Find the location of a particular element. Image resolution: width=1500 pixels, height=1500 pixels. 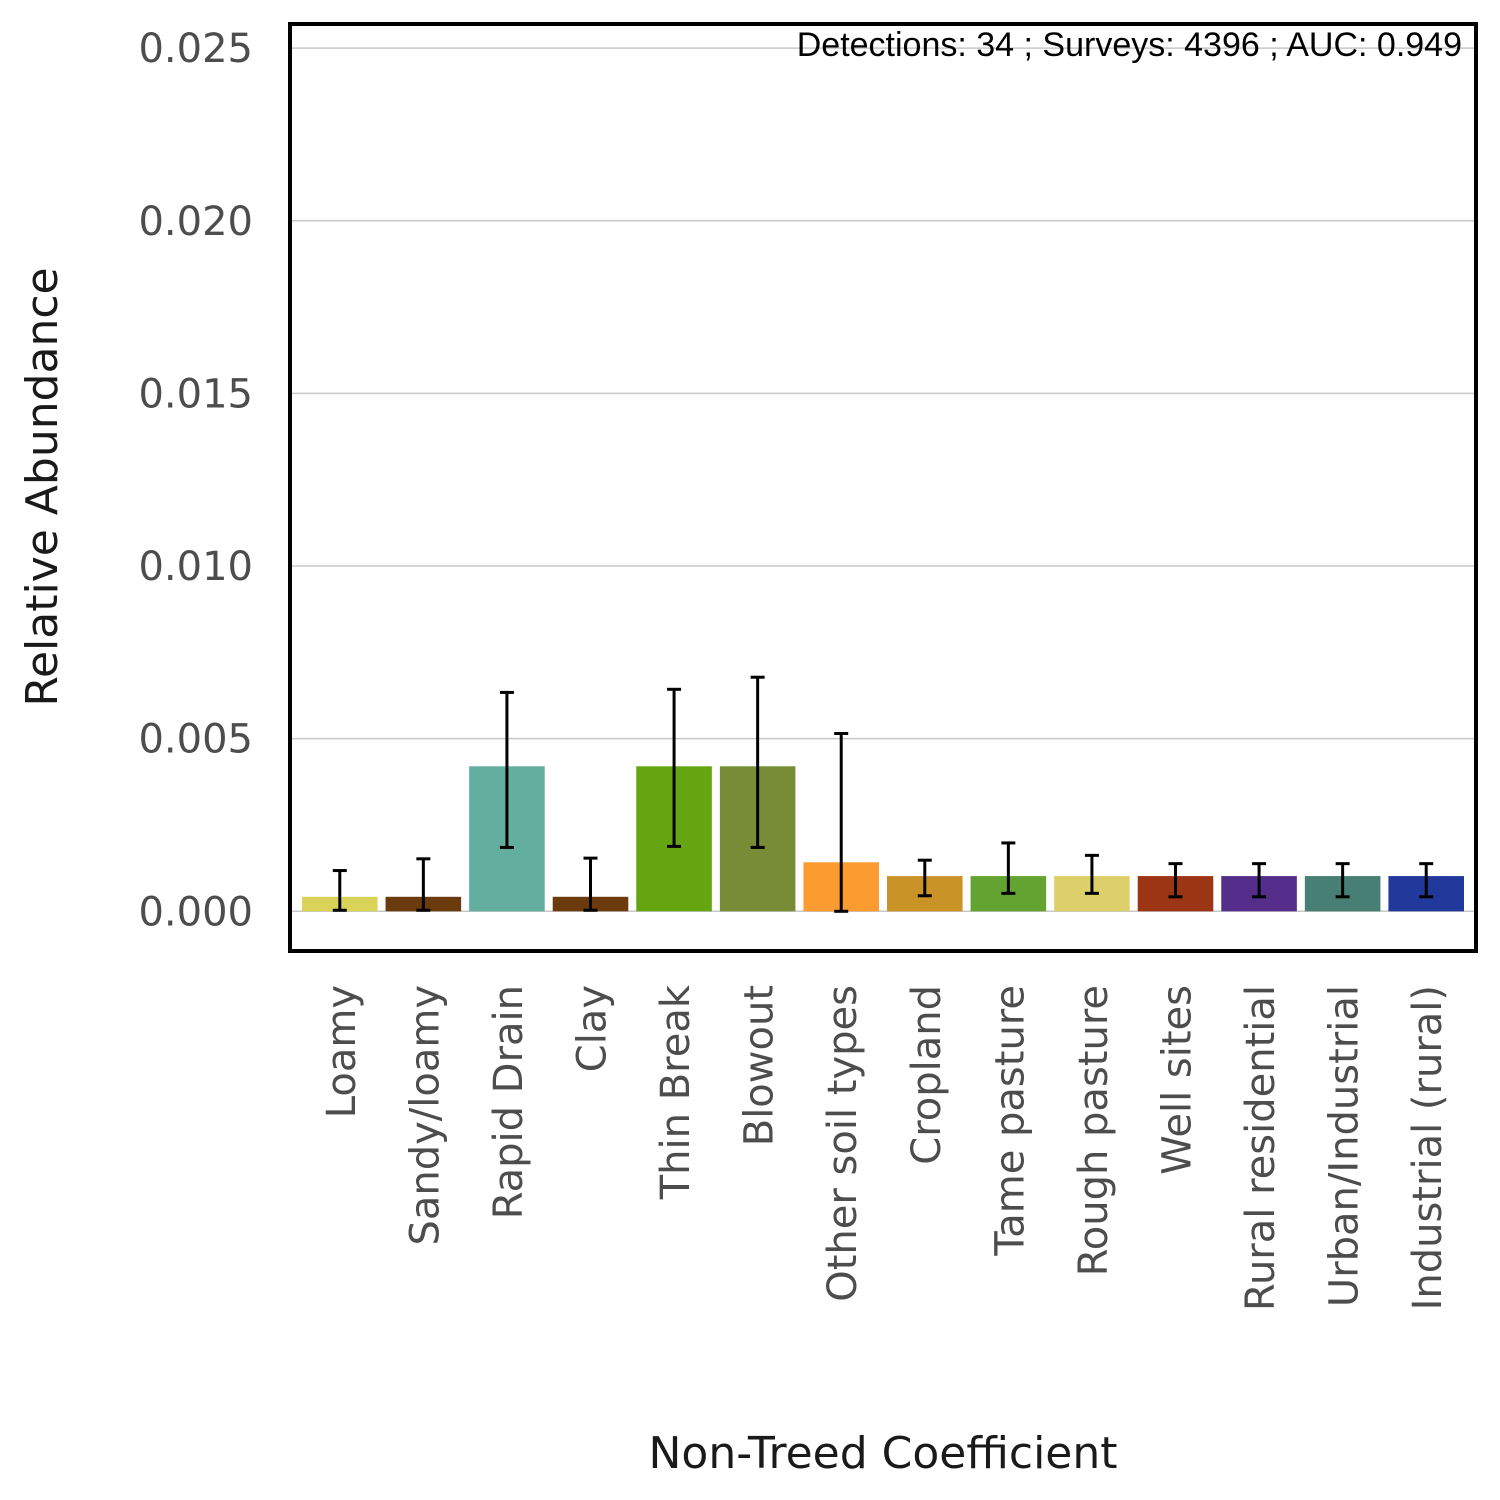

y-axis-ticks: 0.000 0.005 0.010 0.015 0.020 0.025 is located at coordinates (195, 480).